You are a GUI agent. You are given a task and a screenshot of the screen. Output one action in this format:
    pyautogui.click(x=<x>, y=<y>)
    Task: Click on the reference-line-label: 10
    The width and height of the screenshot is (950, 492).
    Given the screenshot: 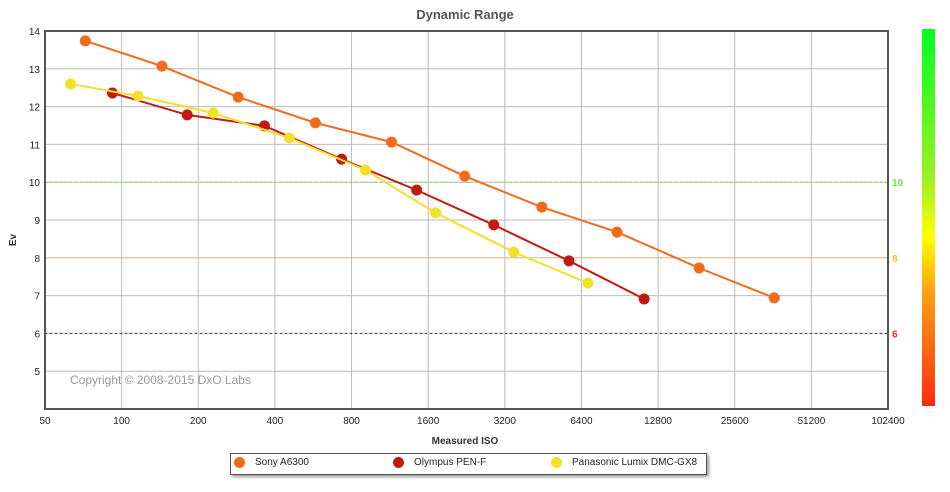 What is the action you would take?
    pyautogui.click(x=898, y=183)
    